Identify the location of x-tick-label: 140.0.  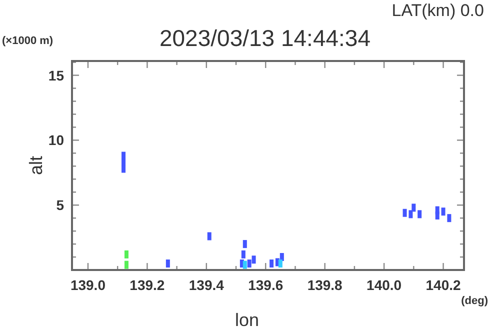
(384, 285).